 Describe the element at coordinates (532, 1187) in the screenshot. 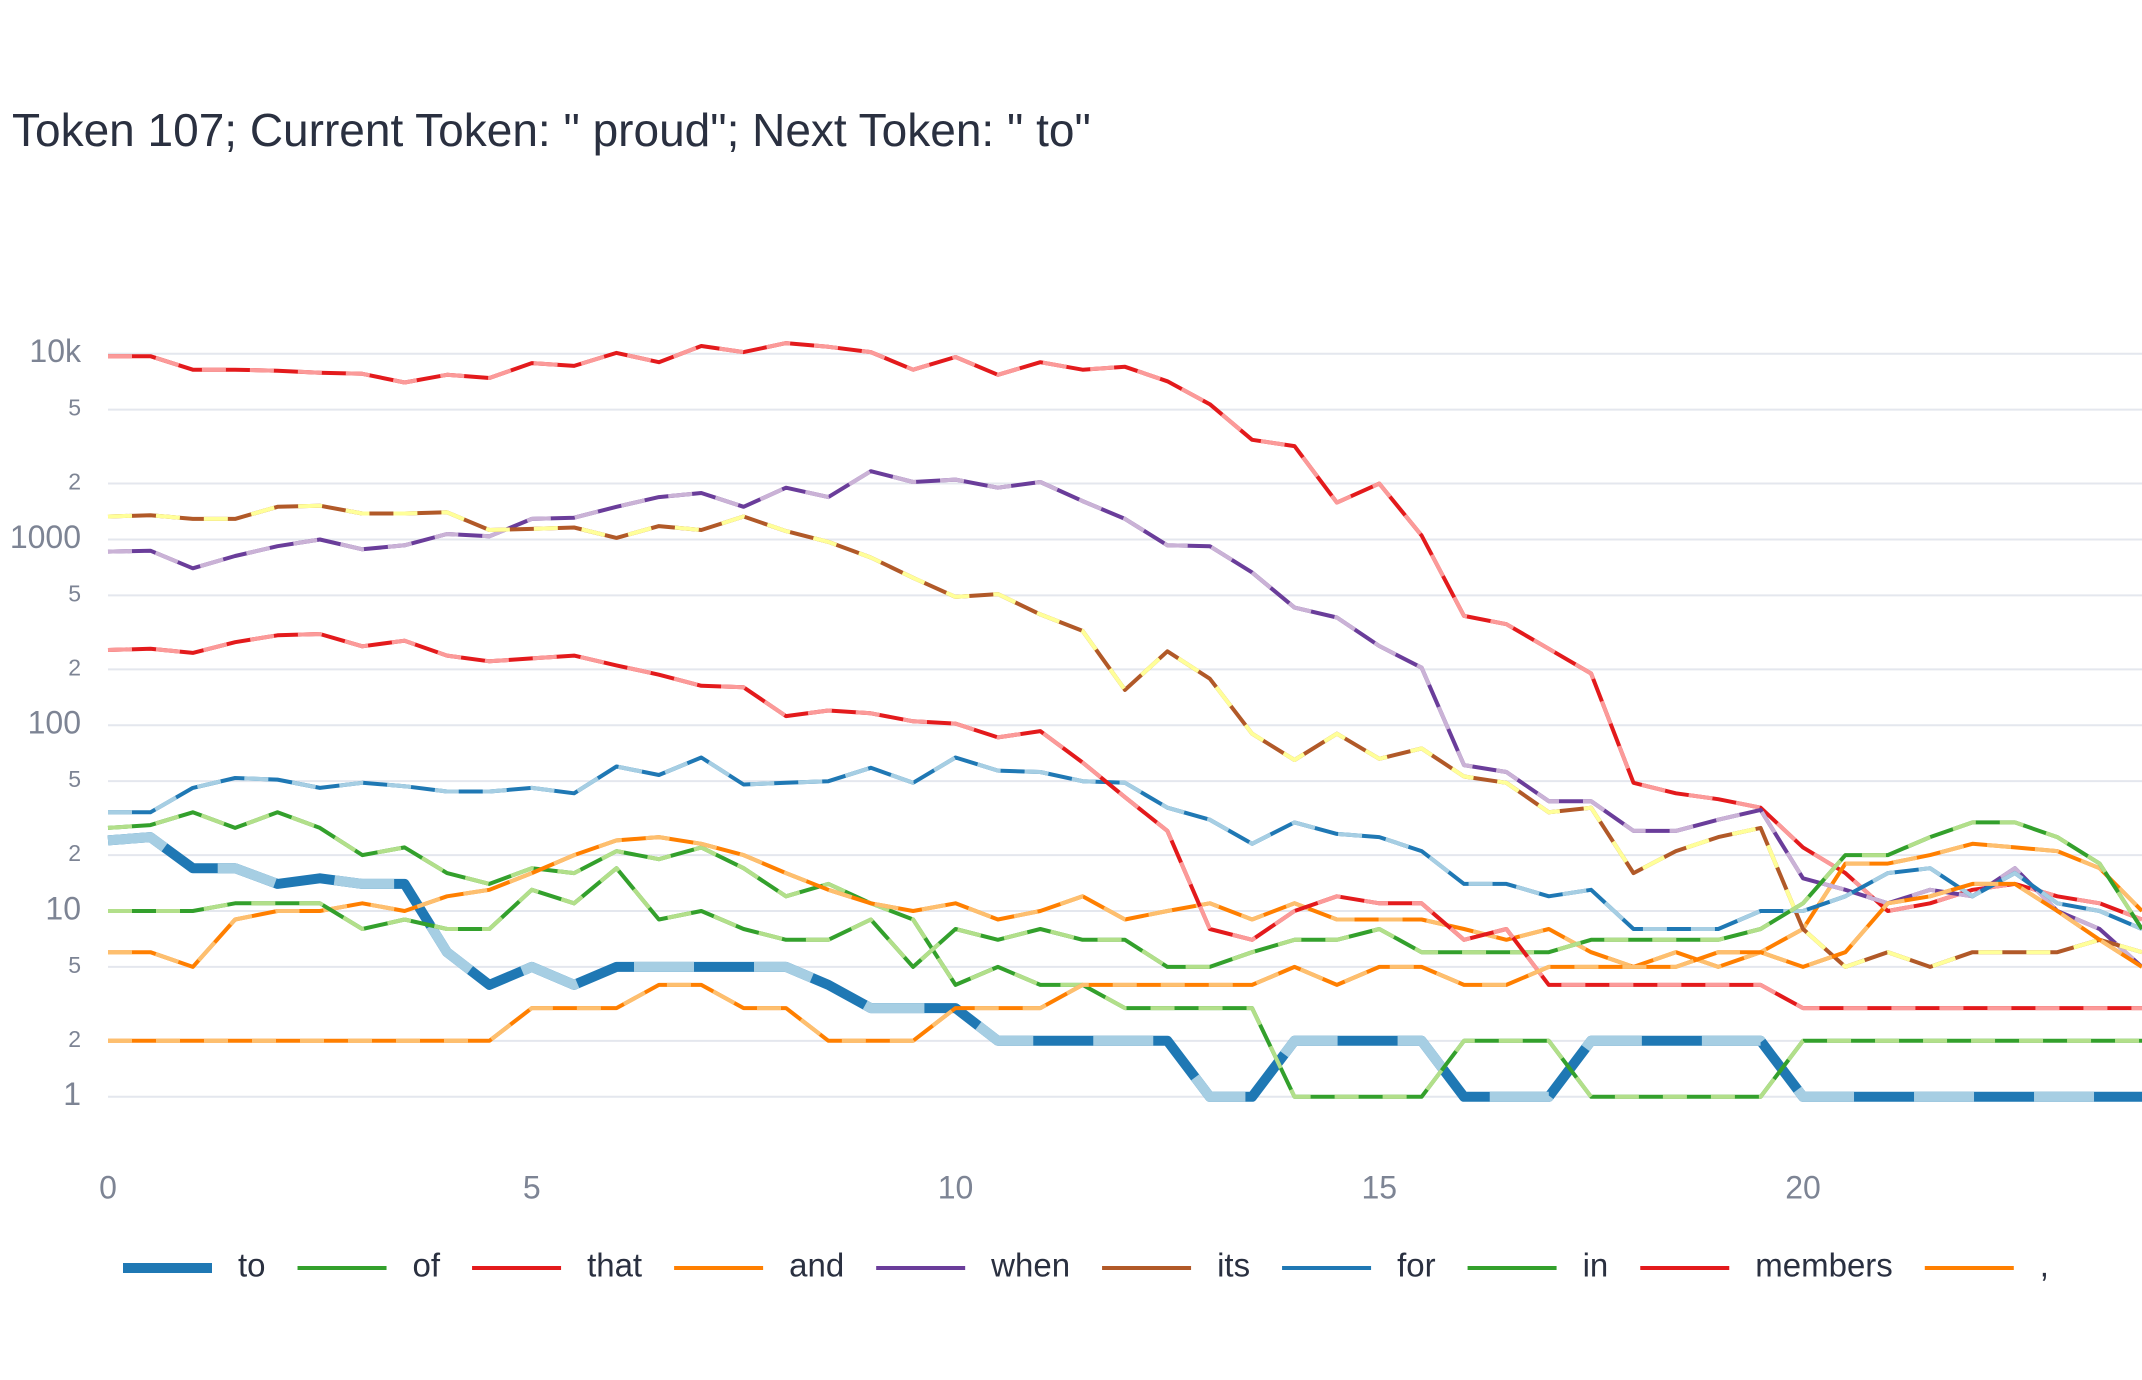

I see `x-tick-label: 5` at that location.